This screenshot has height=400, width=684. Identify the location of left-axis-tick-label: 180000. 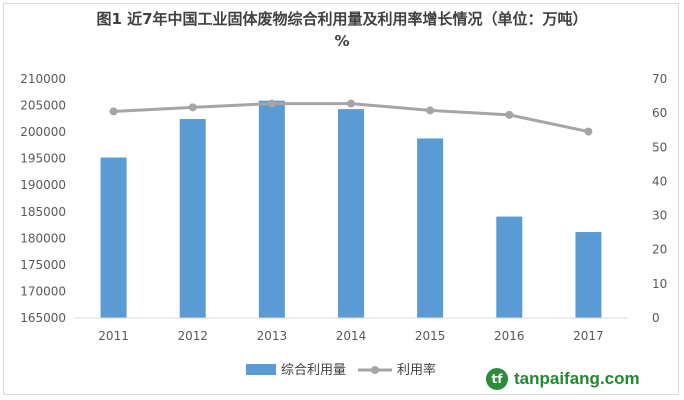
(43, 238).